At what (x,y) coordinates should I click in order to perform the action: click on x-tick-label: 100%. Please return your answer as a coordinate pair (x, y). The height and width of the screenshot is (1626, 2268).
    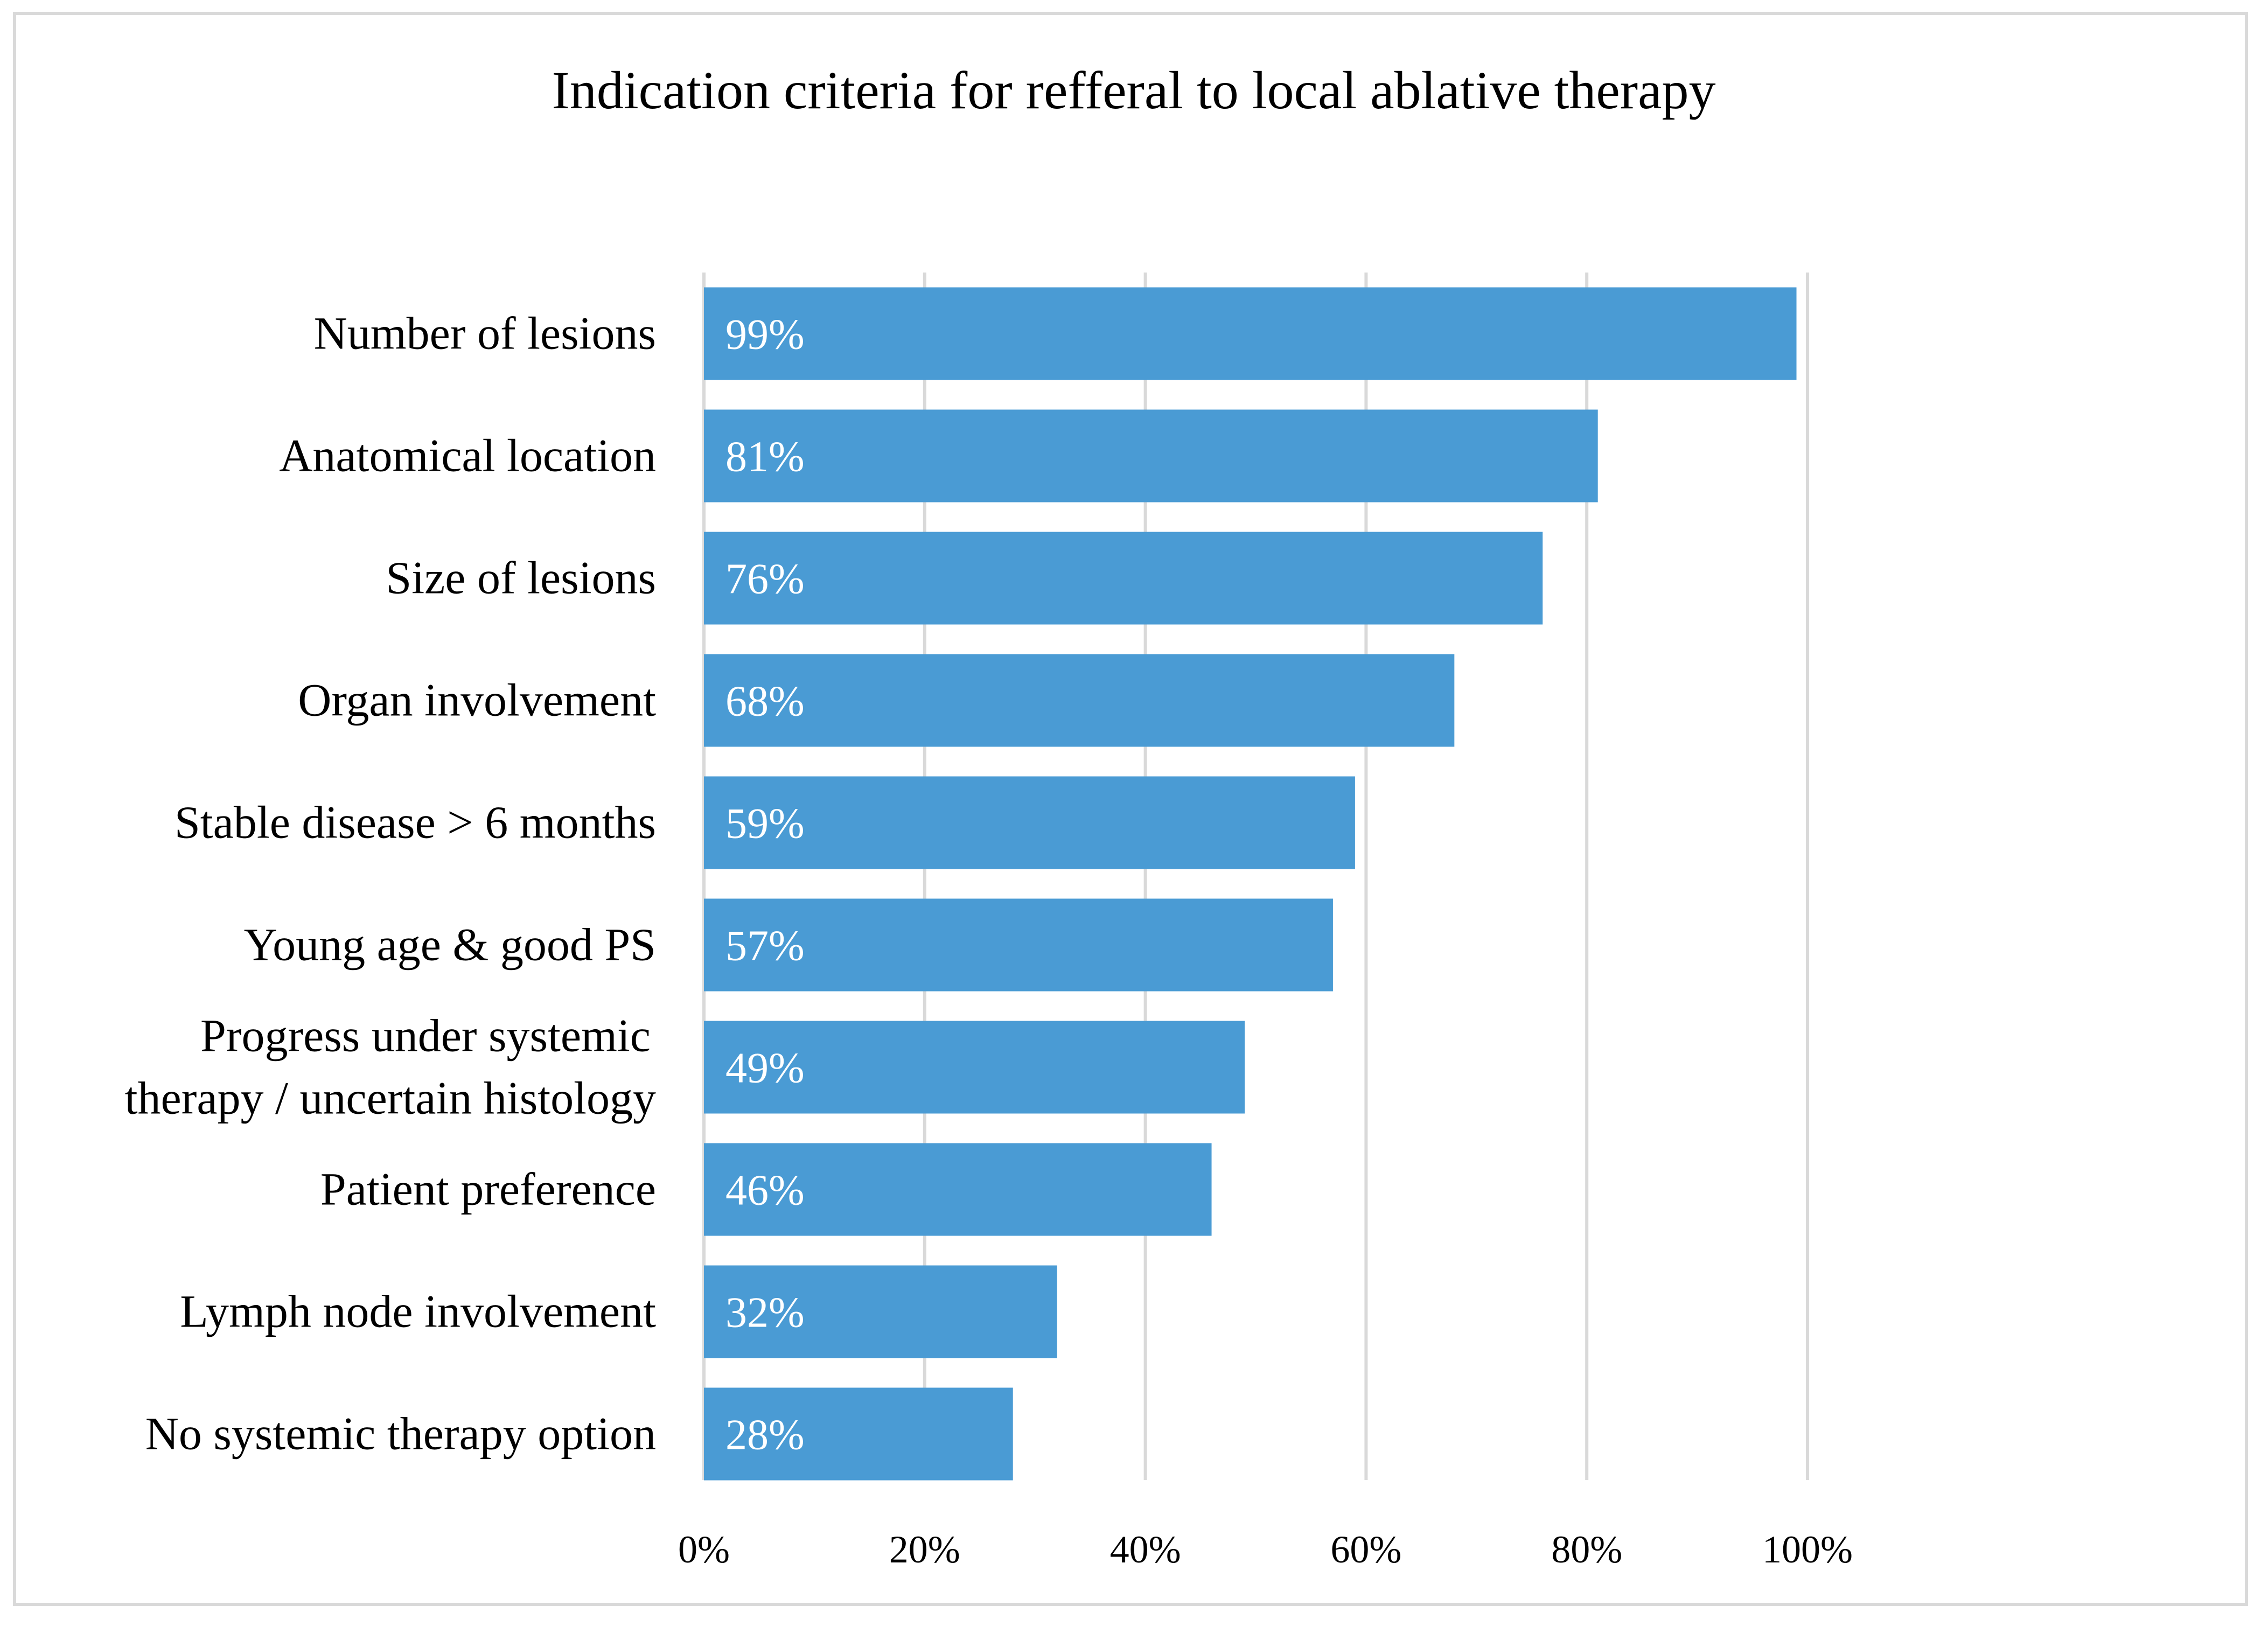
    Looking at the image, I should click on (1807, 1549).